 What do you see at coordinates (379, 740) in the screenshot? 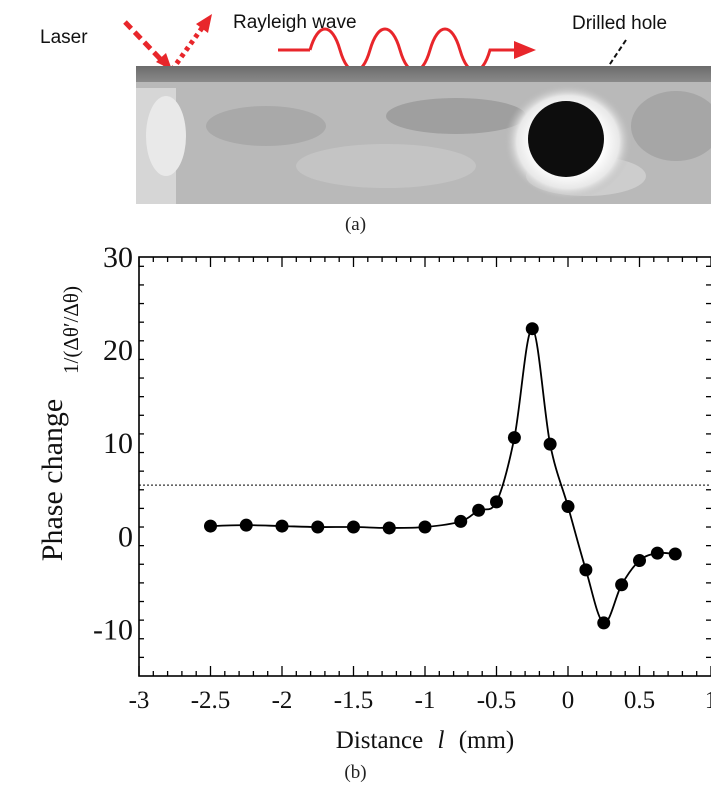
I see `x-axis-label-prefix: Distance` at bounding box center [379, 740].